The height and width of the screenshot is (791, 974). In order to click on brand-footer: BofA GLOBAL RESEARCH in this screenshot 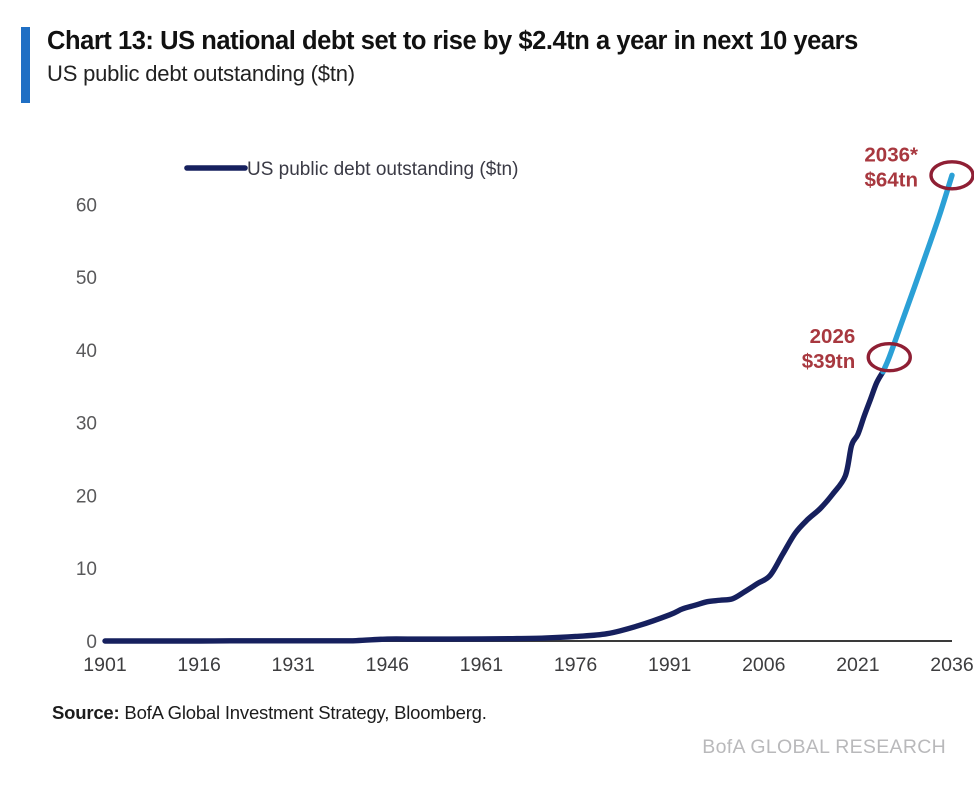, I will do `click(824, 747)`.